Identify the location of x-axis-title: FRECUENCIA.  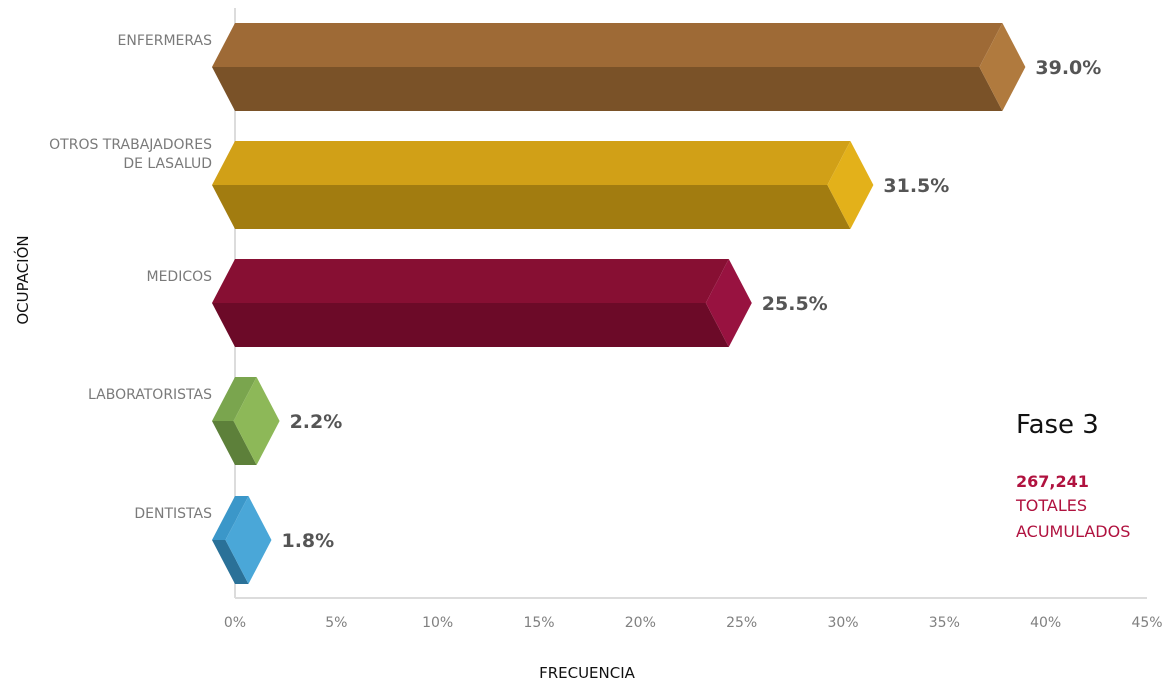
(587, 673).